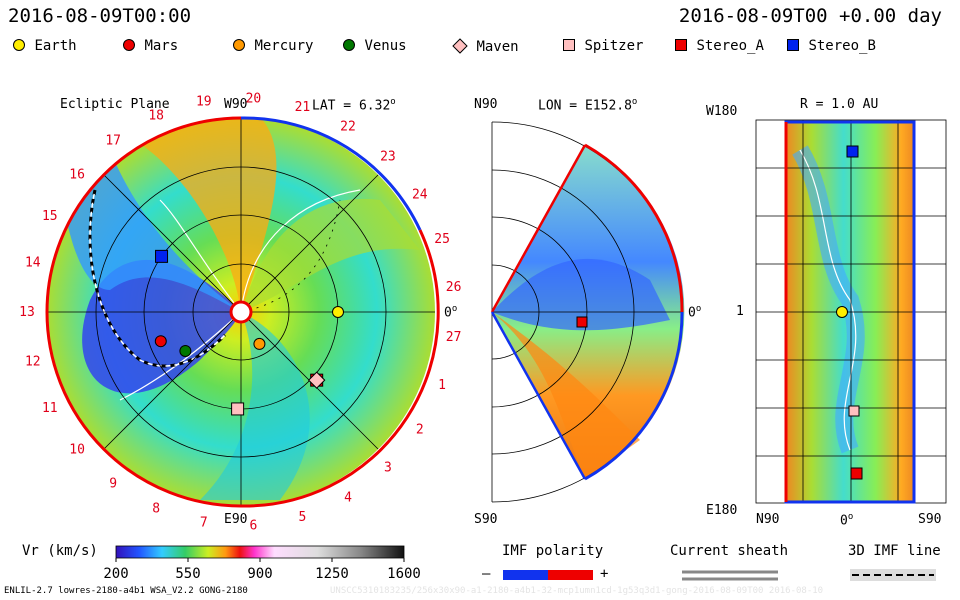 The width and height of the screenshot is (960, 600). I want to click on timestamp-right: 2016-08-09T00 +0.00 day, so click(810, 16).